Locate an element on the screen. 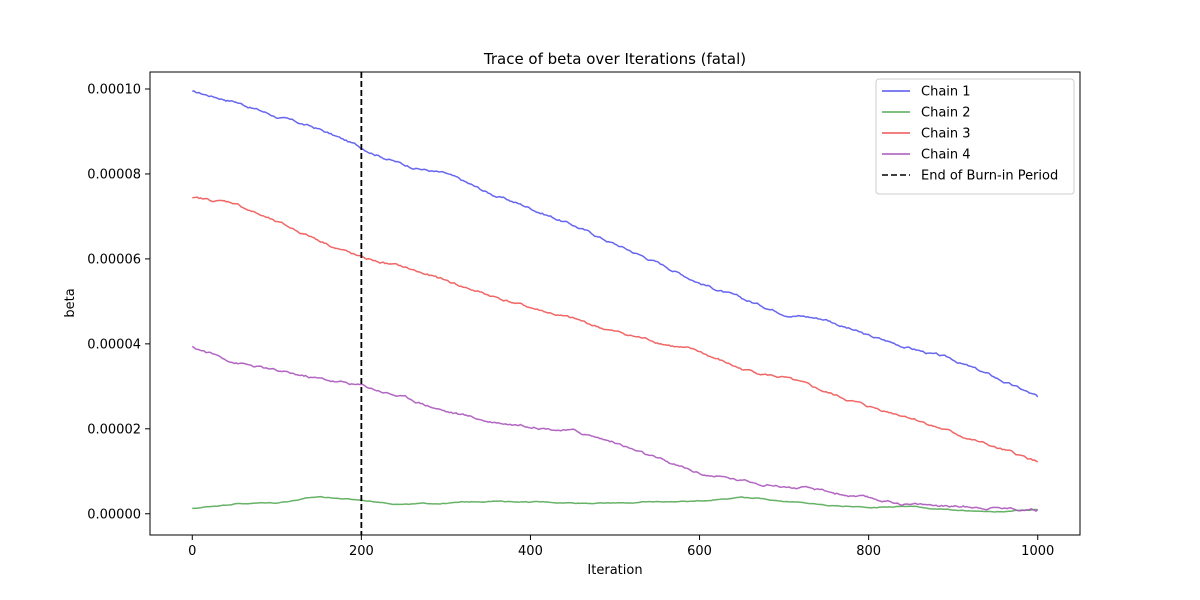 The width and height of the screenshot is (1200, 600). legend-box is located at coordinates (975, 136).